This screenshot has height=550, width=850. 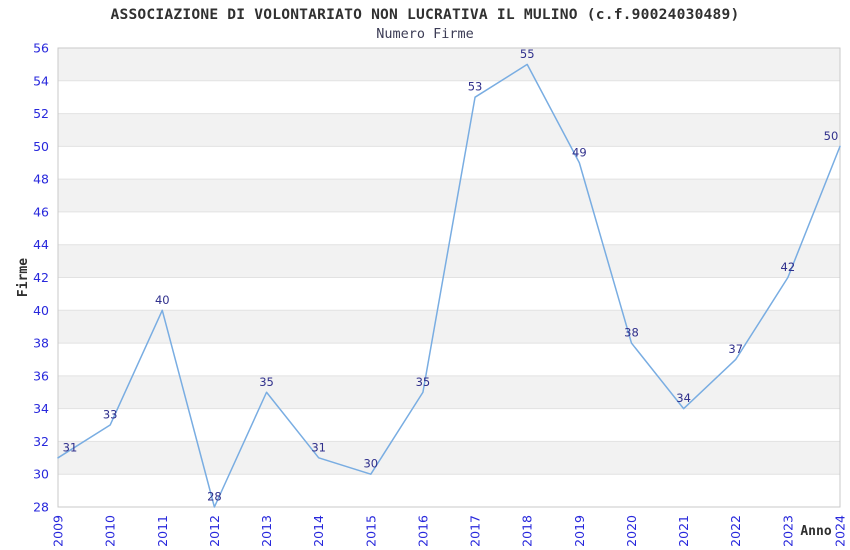 What do you see at coordinates (370, 464) in the screenshot?
I see `data-label: 30` at bounding box center [370, 464].